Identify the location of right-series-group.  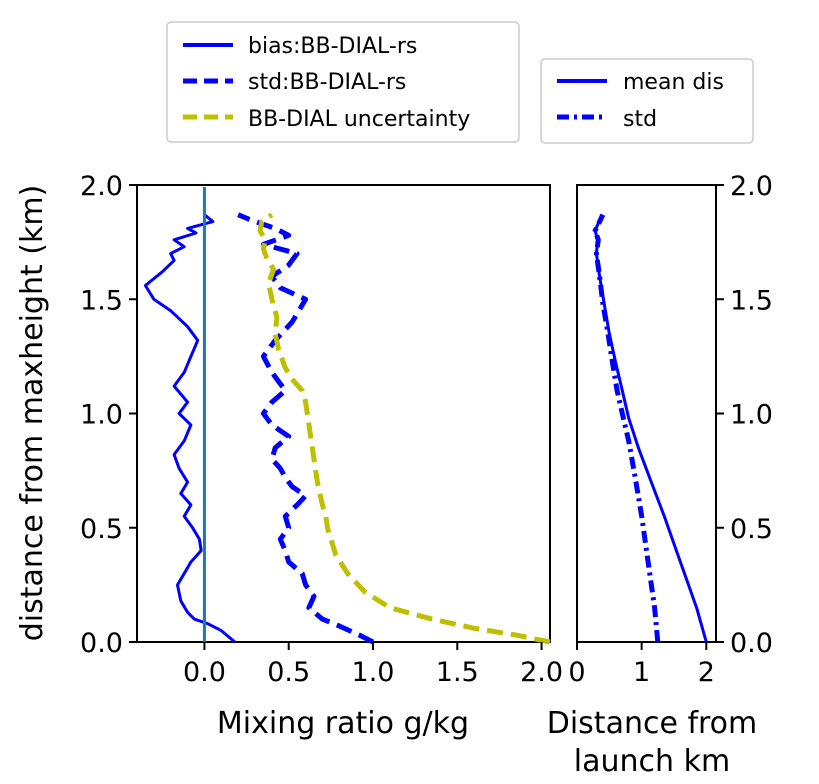
(650, 428).